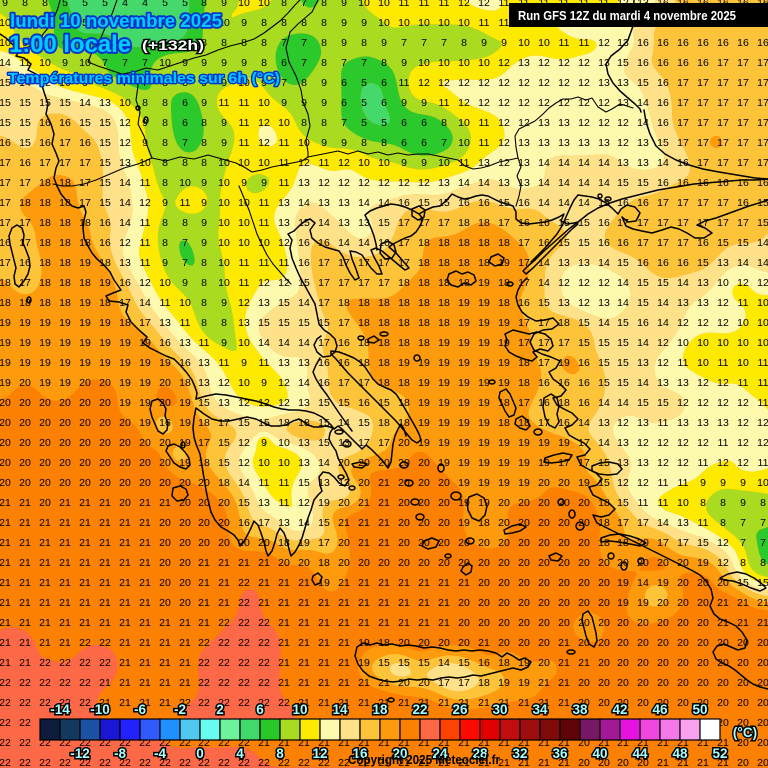 This screenshot has height=768, width=768. Describe the element at coordinates (340, 709) in the screenshot. I see `svg-text: 14` at that location.